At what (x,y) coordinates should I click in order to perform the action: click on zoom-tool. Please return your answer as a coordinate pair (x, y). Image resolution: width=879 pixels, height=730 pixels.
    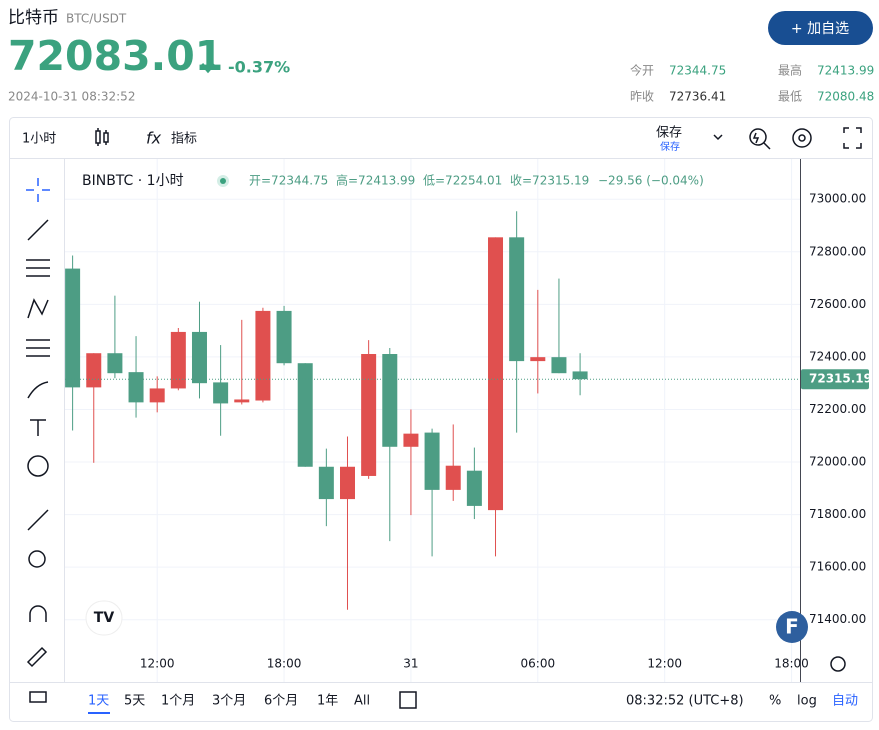
    Looking at the image, I should click on (37, 559).